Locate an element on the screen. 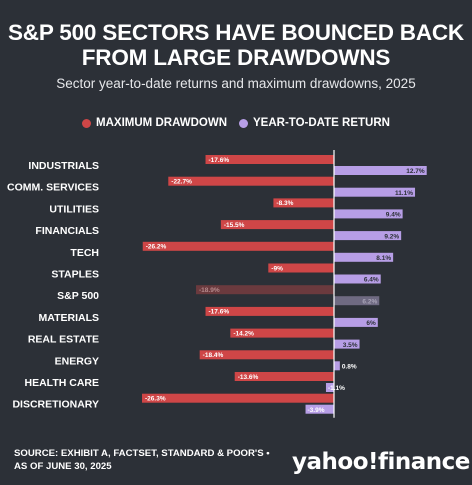 This screenshot has width=472, height=485. return-value-utilities: 9.4% is located at coordinates (393, 215).